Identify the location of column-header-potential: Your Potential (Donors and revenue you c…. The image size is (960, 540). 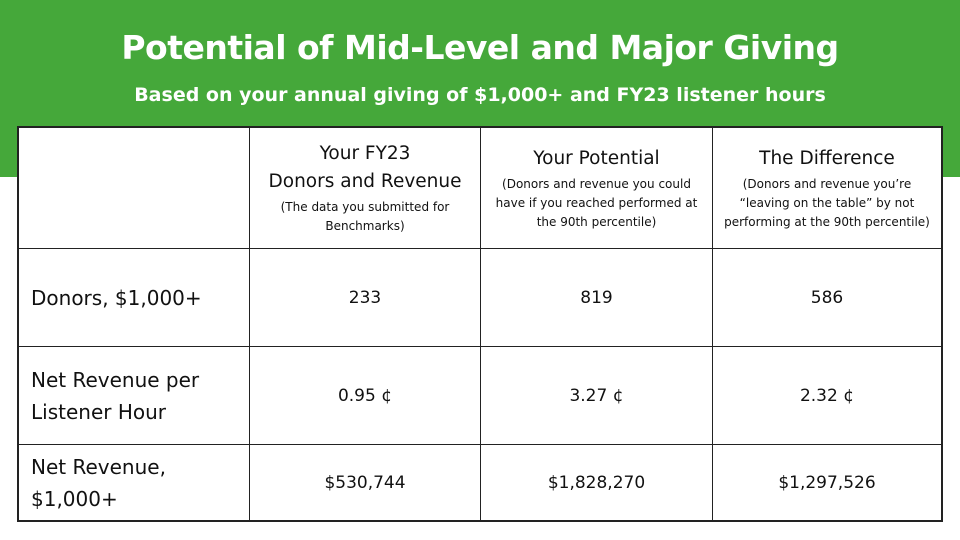
(597, 188).